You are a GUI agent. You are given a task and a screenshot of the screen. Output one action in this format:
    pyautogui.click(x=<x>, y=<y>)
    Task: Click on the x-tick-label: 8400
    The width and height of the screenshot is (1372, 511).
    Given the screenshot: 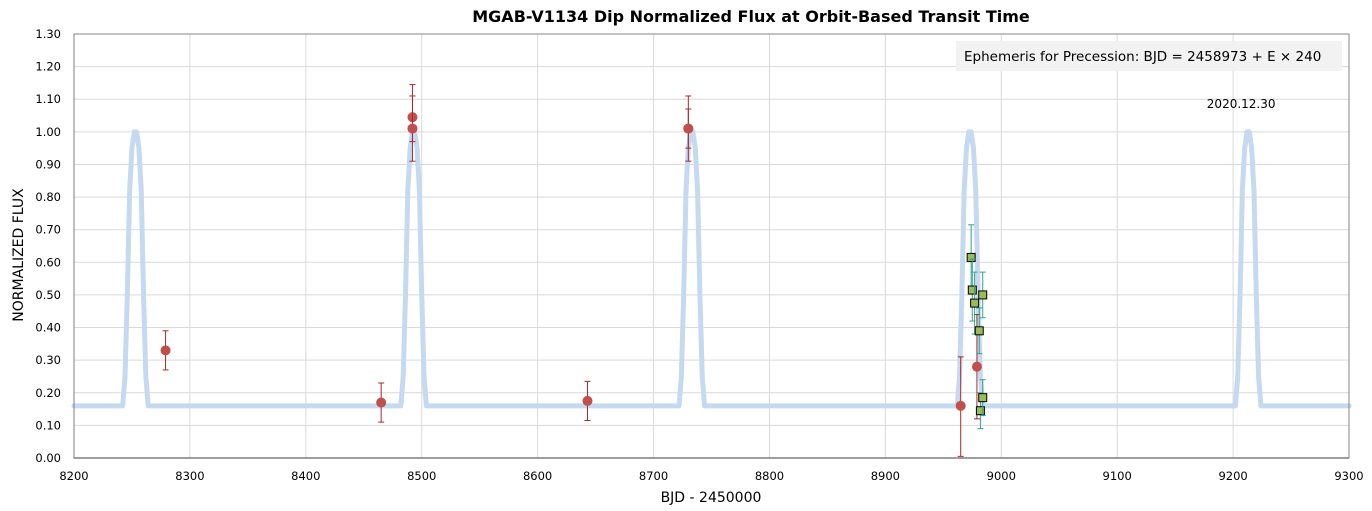 What is the action you would take?
    pyautogui.click(x=305, y=476)
    